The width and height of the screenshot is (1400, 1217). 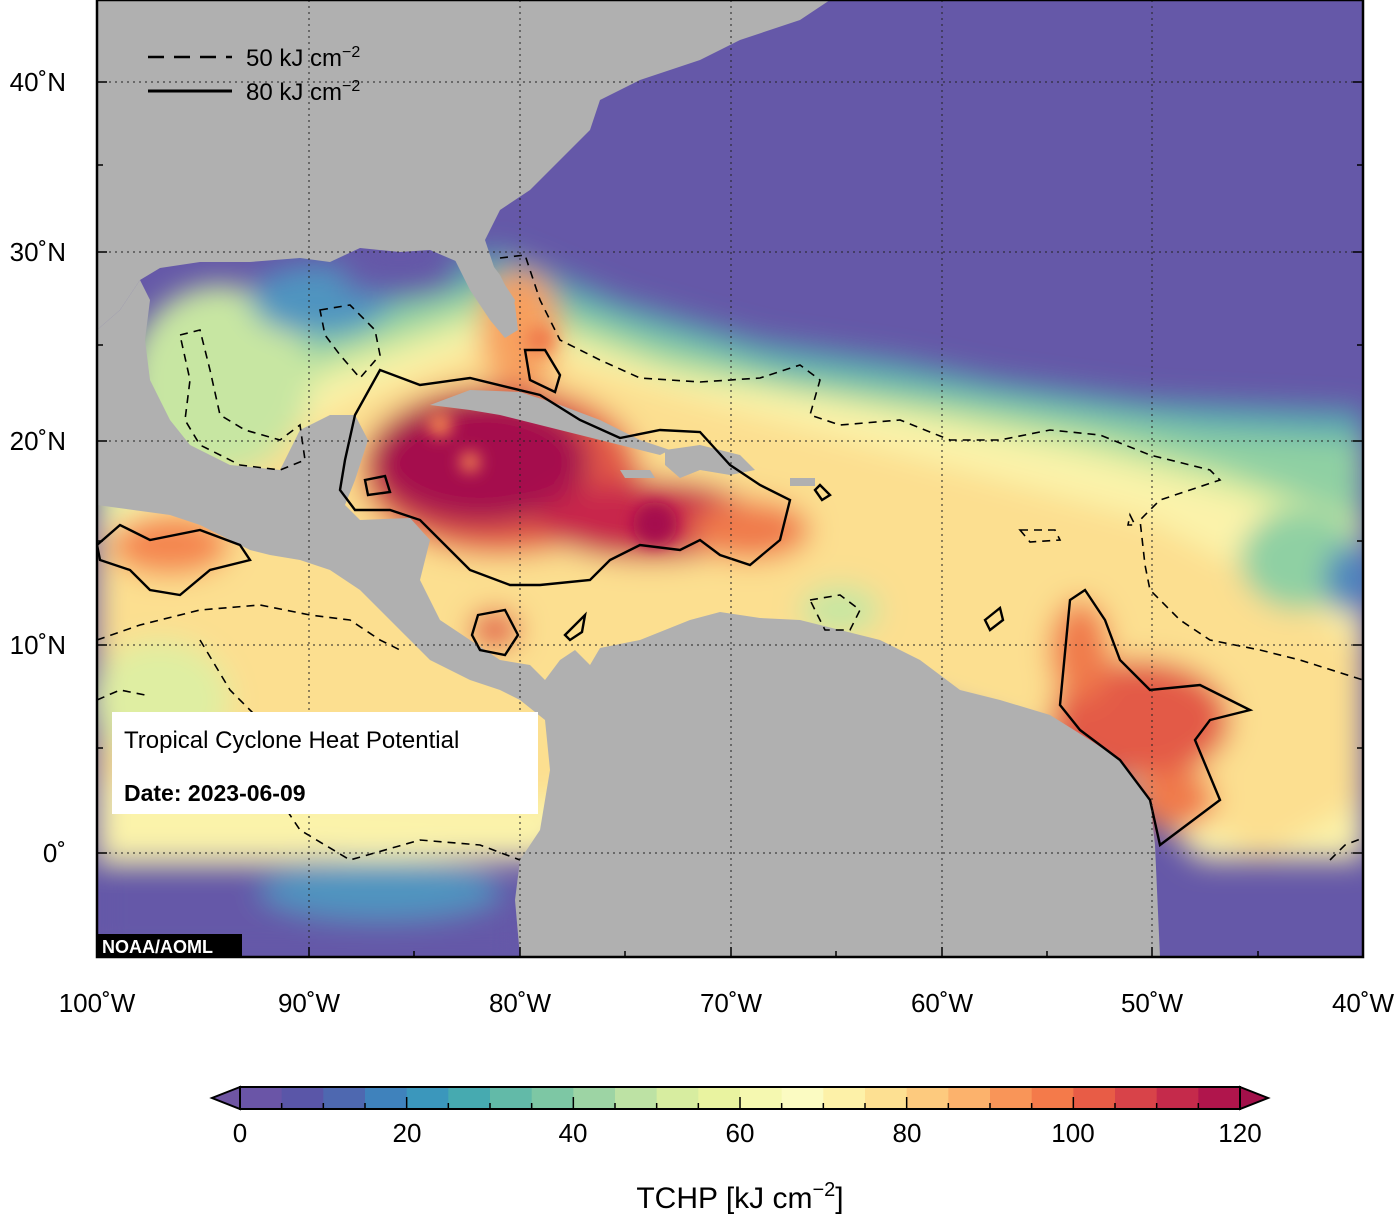 I want to click on cbar-label-60: 60, so click(x=740, y=1133).